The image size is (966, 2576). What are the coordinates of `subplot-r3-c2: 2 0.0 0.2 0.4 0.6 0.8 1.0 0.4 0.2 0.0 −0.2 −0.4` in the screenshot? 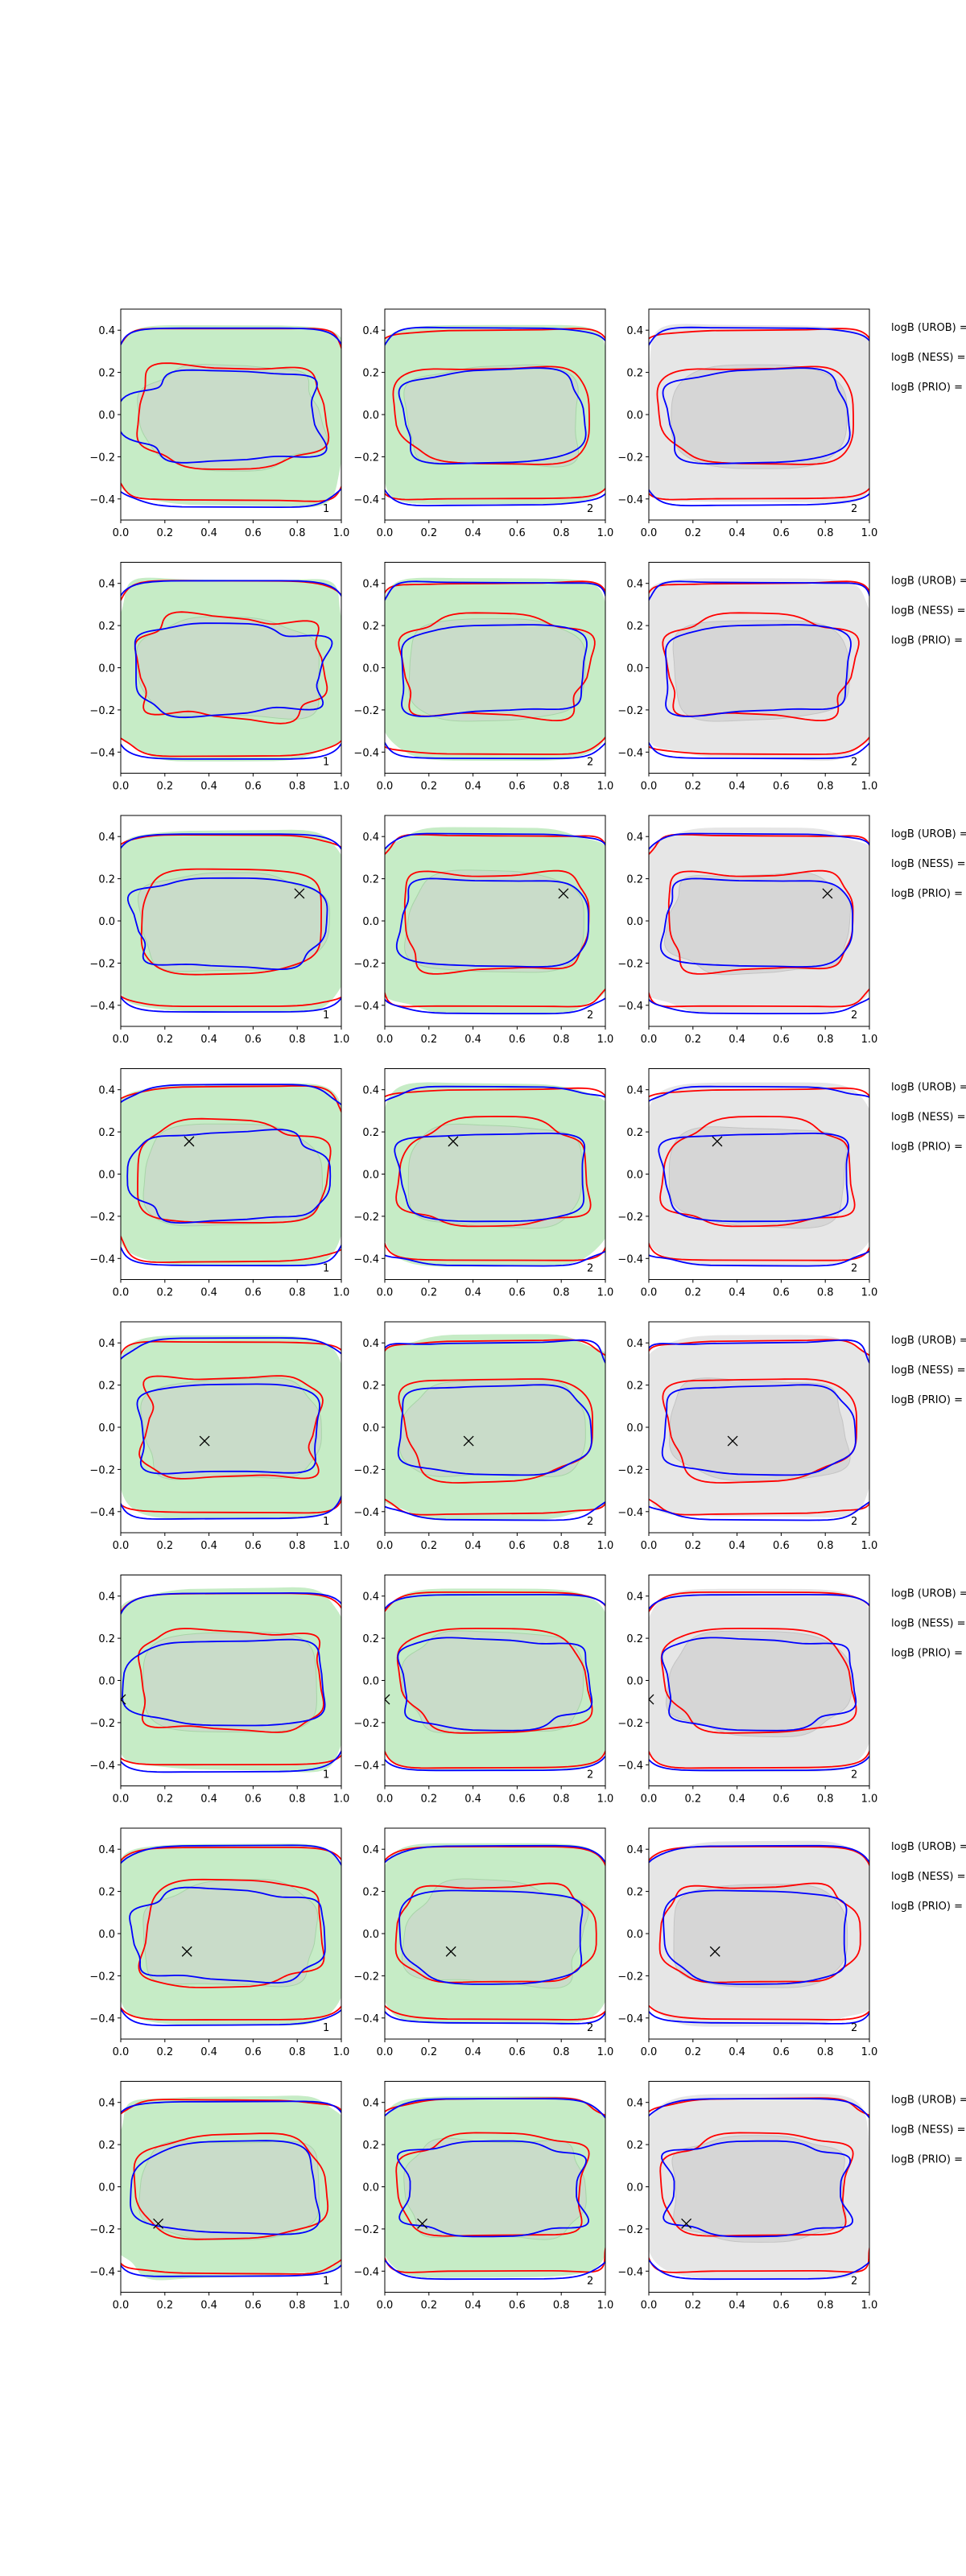 It's located at (483, 930).